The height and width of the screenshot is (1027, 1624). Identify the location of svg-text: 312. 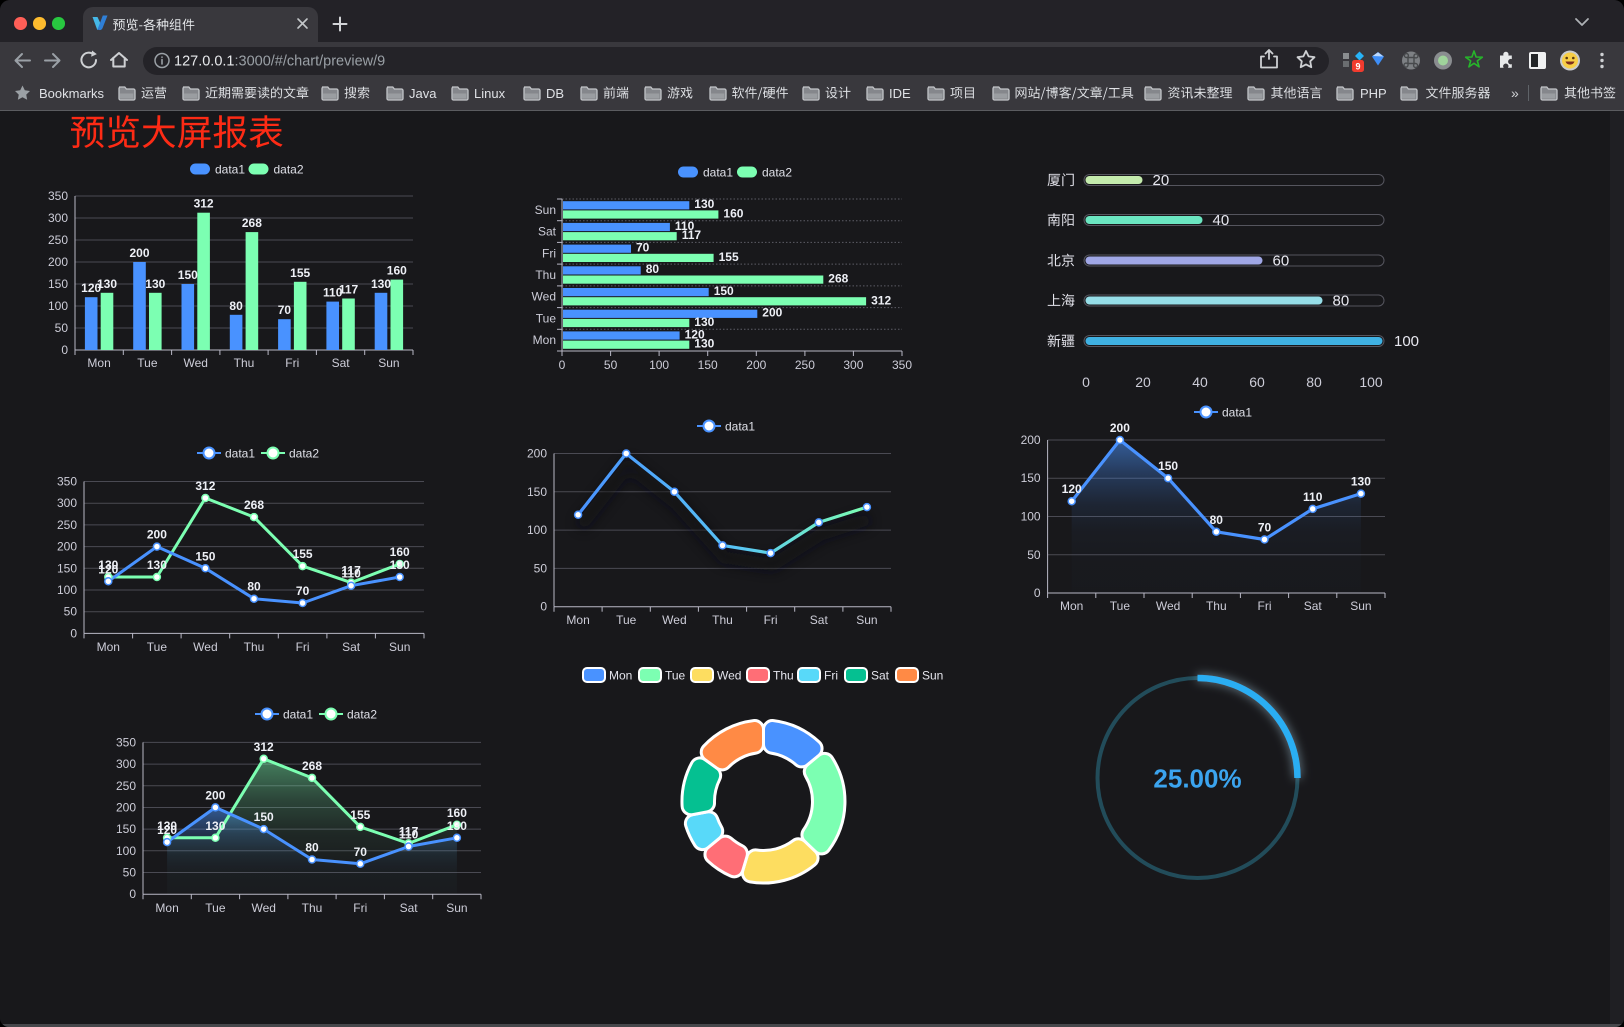
(204, 204).